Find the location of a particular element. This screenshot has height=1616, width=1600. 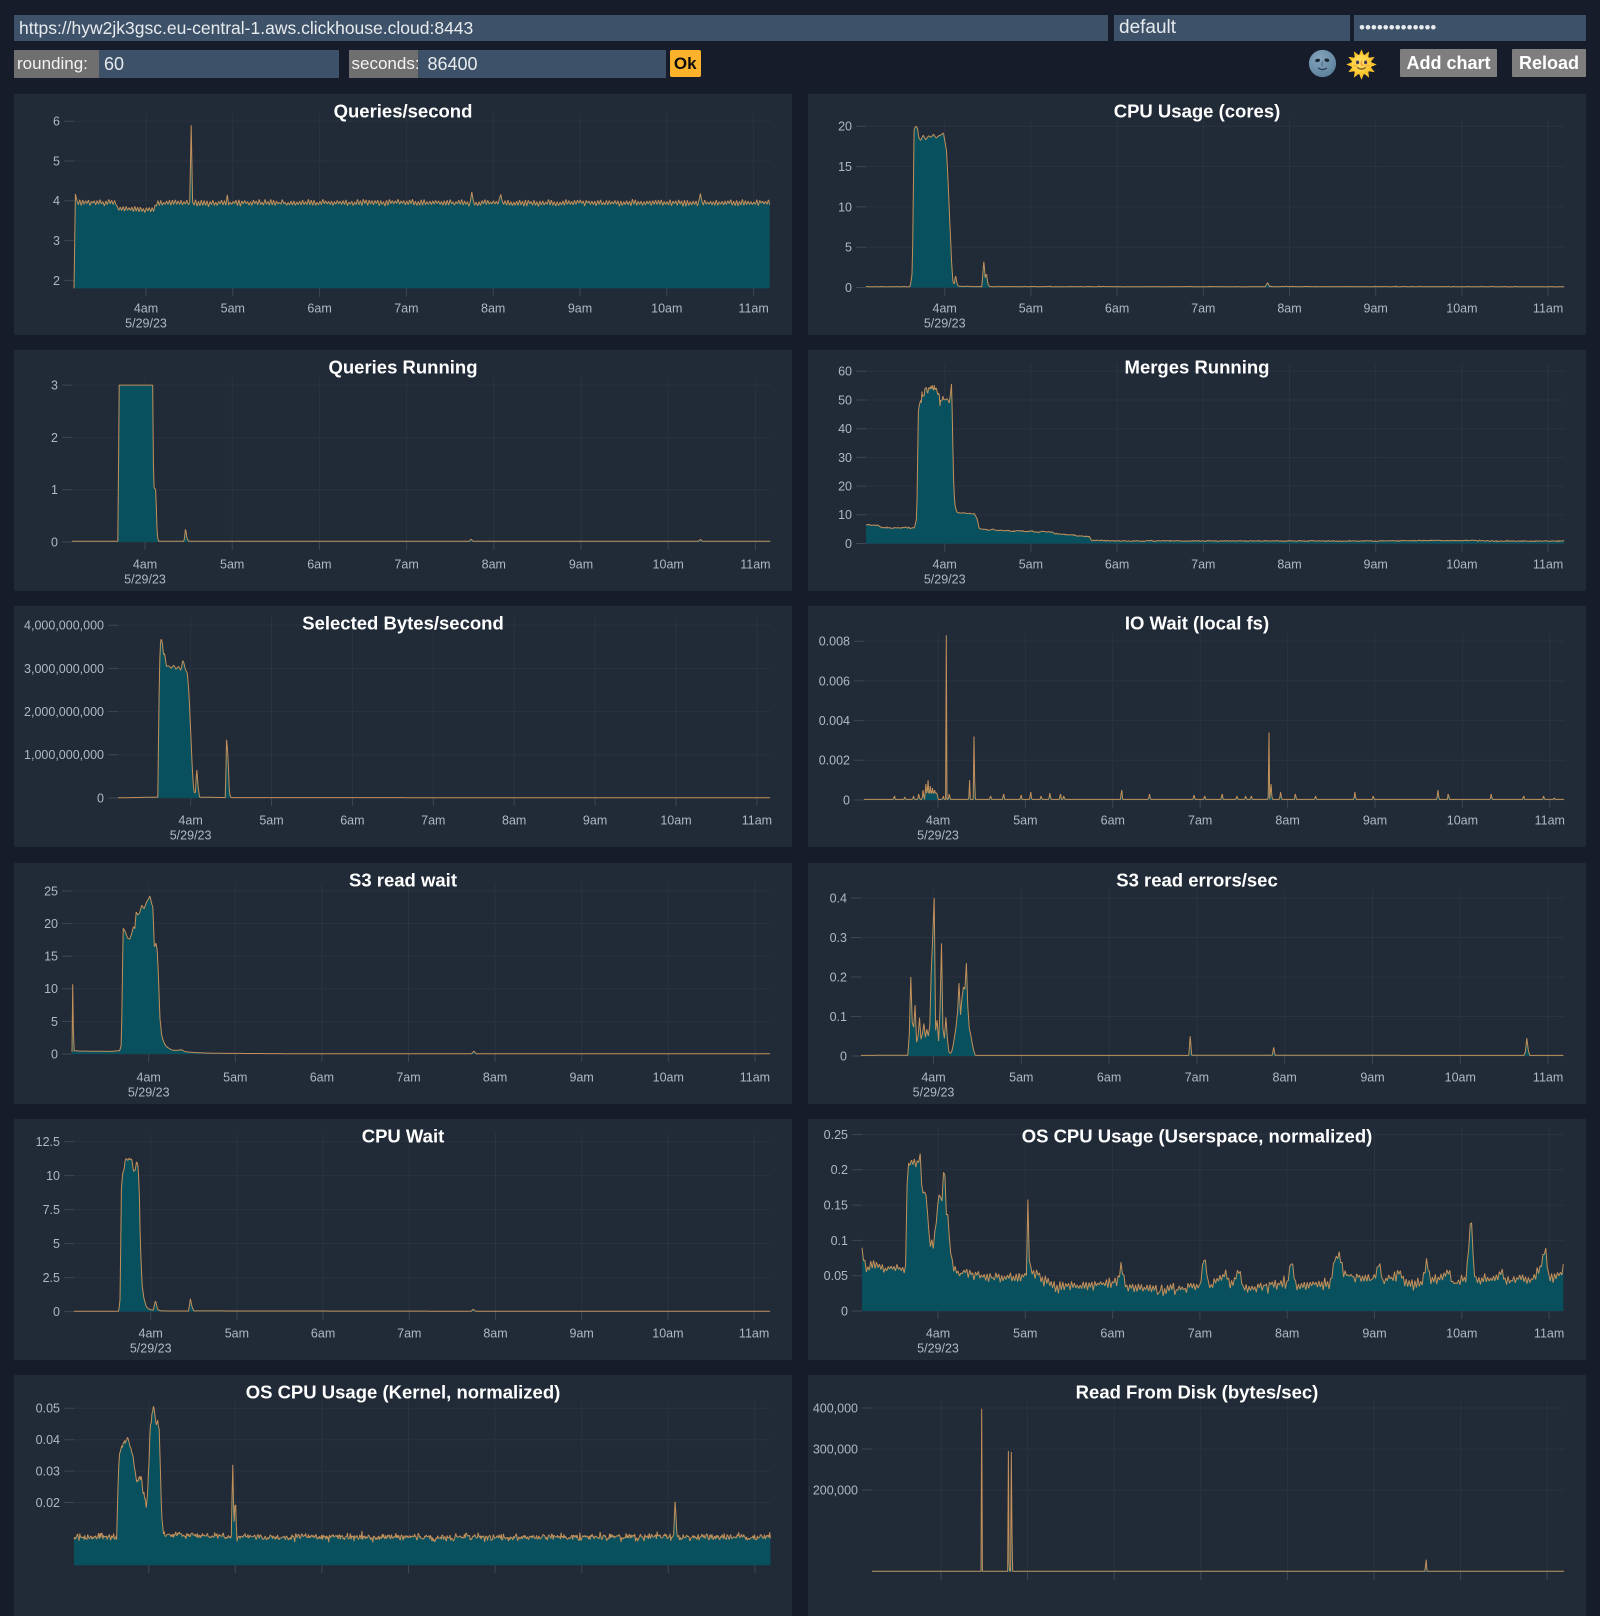

svg-text: 200,000 is located at coordinates (835, 1490).